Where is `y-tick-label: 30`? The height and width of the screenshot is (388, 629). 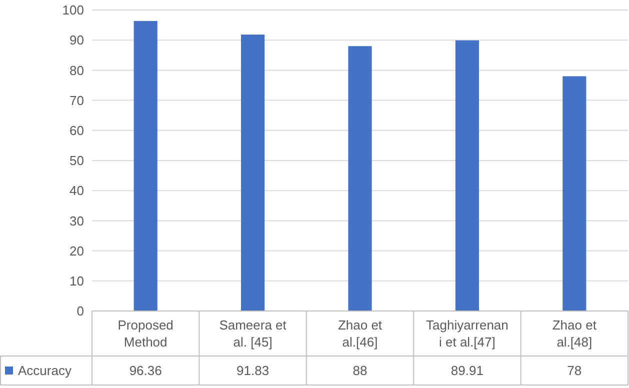 y-tick-label: 30 is located at coordinates (77, 220).